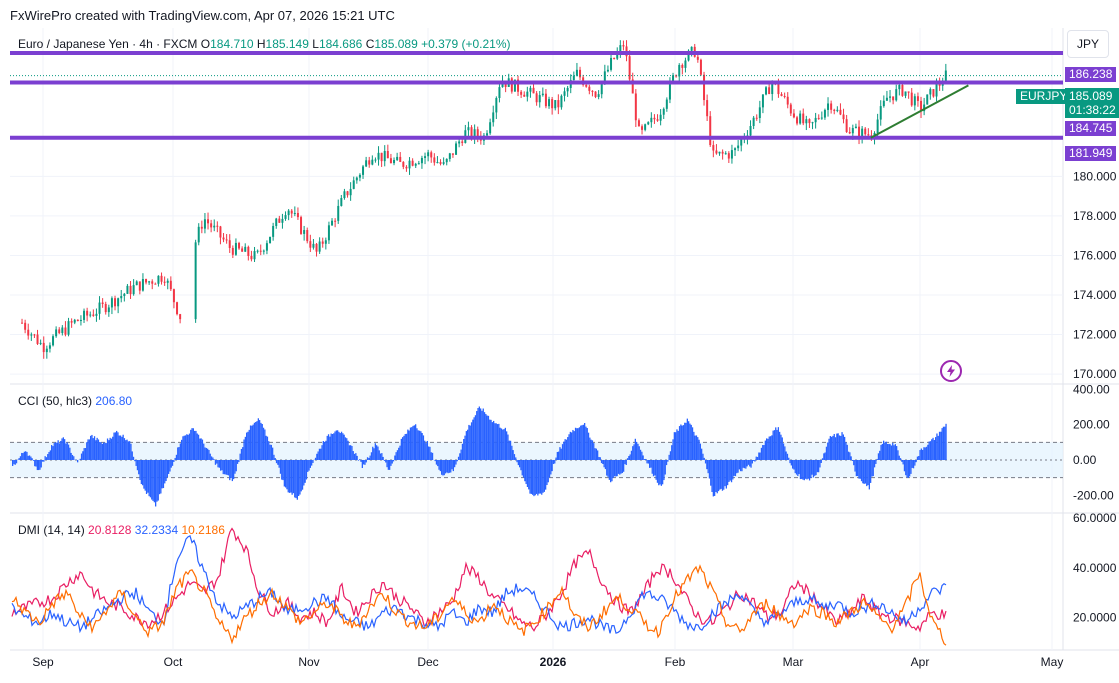 Image resolution: width=1119 pixels, height=683 pixels. I want to click on flash-icon, so click(951, 371).